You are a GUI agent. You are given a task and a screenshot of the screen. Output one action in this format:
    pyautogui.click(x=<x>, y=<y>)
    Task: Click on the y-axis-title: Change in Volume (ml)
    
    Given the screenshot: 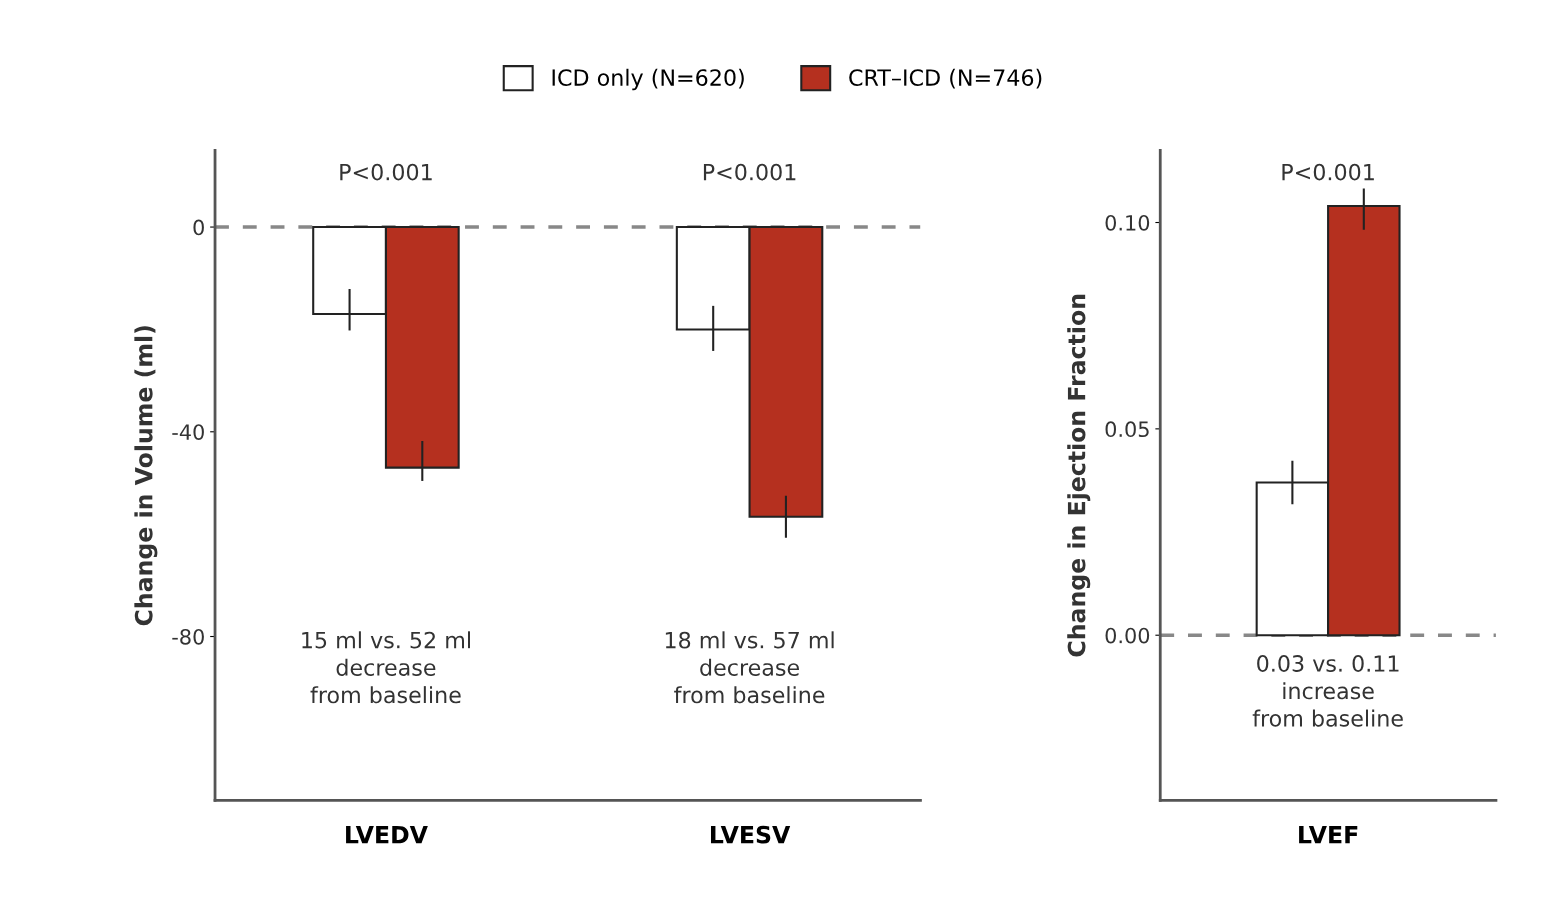 What is the action you would take?
    pyautogui.click(x=146, y=476)
    